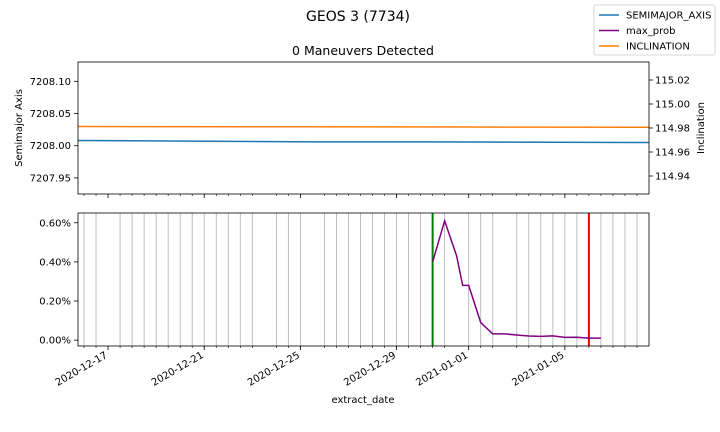 This screenshot has height=432, width=720. Describe the element at coordinates (651, 31) in the screenshot. I see `legend-label-max-prob: max_prob` at that location.